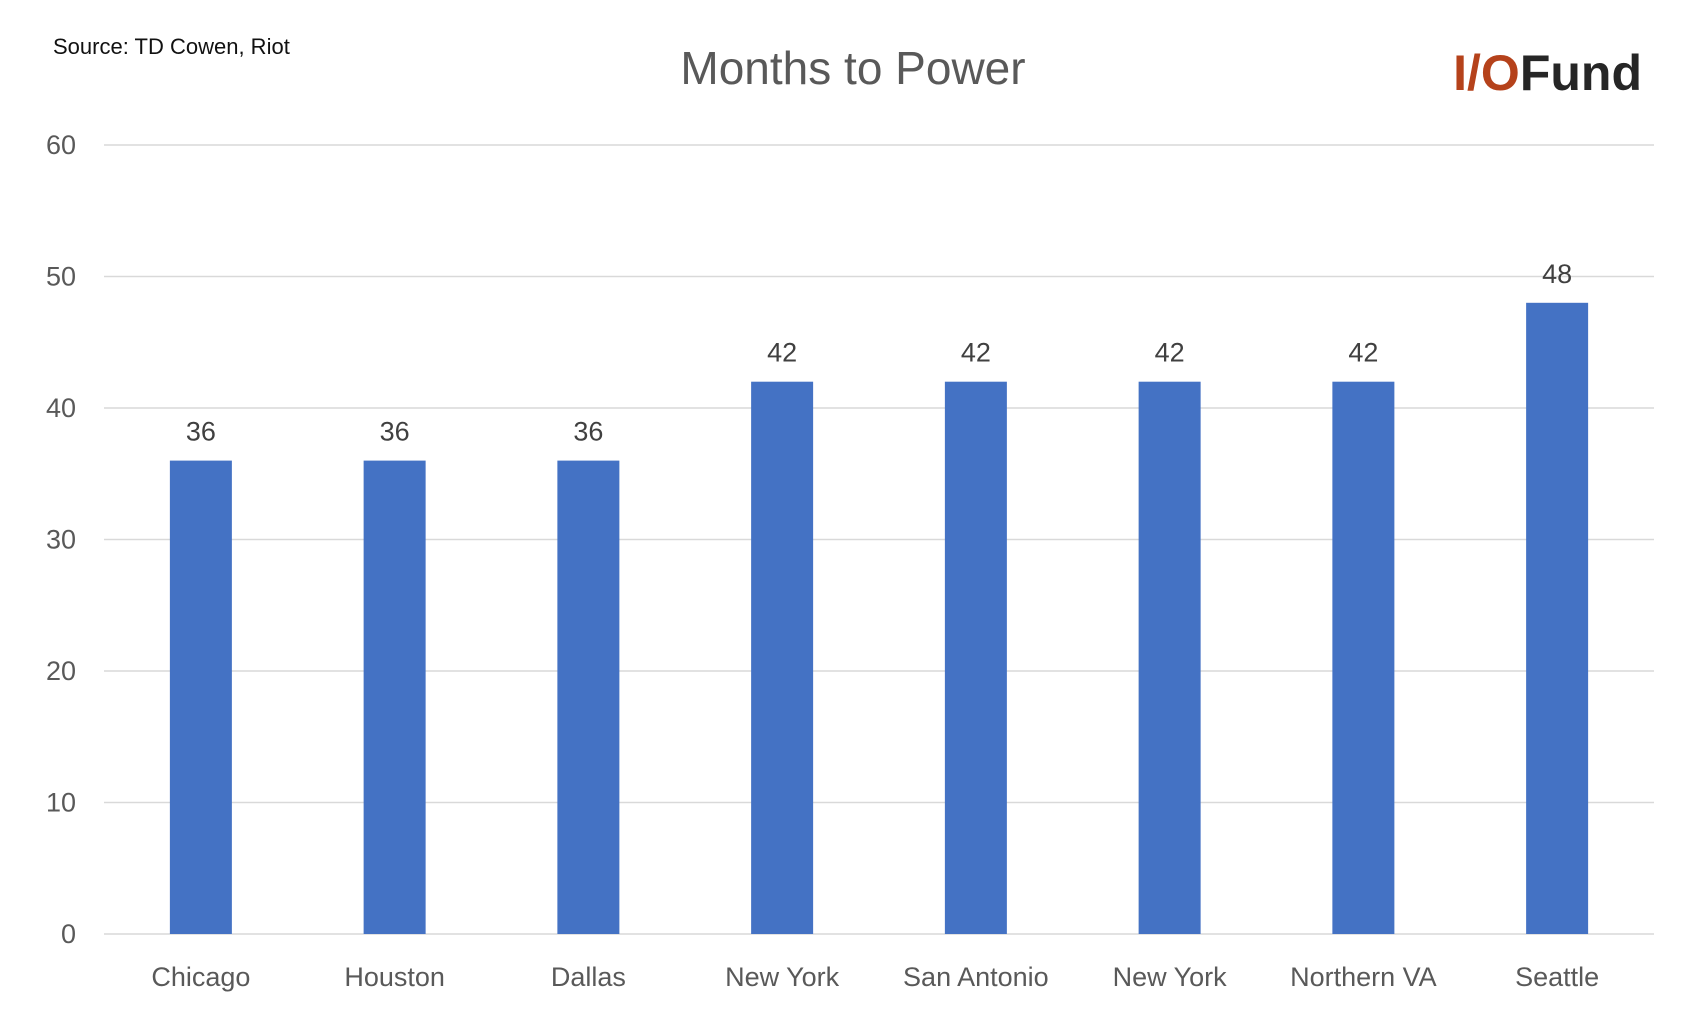 This screenshot has width=1682, height=1032. What do you see at coordinates (171, 46) in the screenshot?
I see `source-note: Source: TD Cowen, Riot` at bounding box center [171, 46].